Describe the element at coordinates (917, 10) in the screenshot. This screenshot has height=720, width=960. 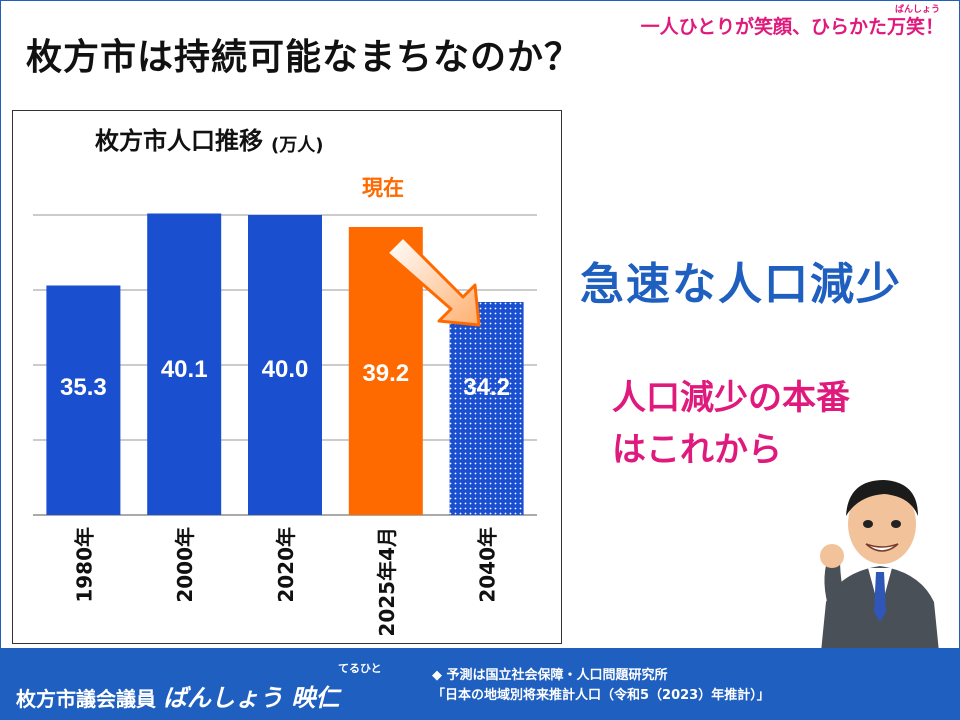
I see `slogan-ruby: ばんしょう` at that location.